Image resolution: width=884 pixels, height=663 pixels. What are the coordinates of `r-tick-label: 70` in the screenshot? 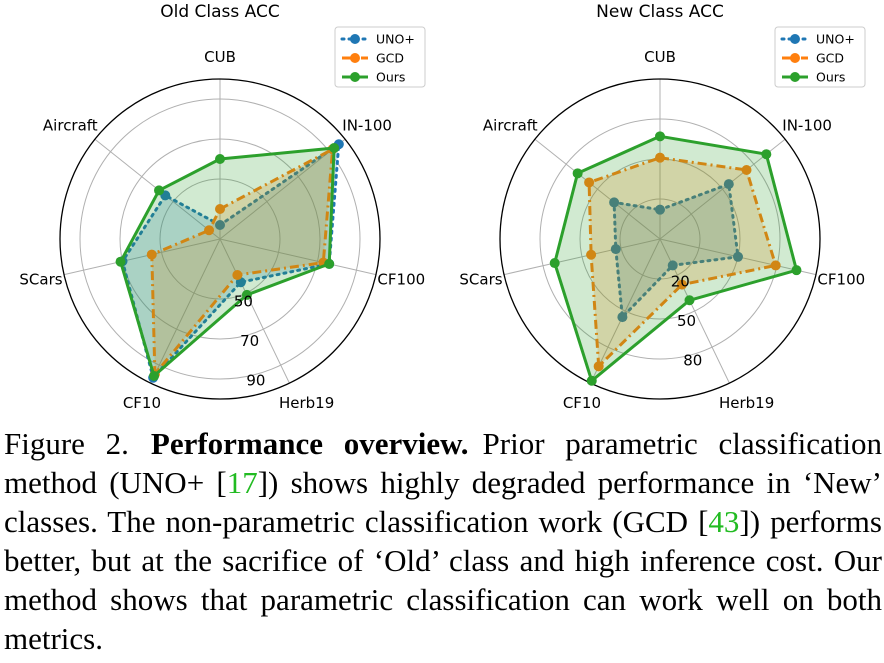 It's located at (249, 341).